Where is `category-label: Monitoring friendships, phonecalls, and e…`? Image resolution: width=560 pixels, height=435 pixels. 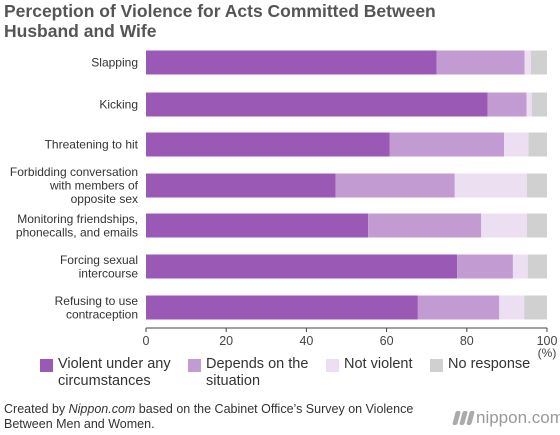
category-label: Monitoring friendships, phonecalls, and e… is located at coordinates (77, 226).